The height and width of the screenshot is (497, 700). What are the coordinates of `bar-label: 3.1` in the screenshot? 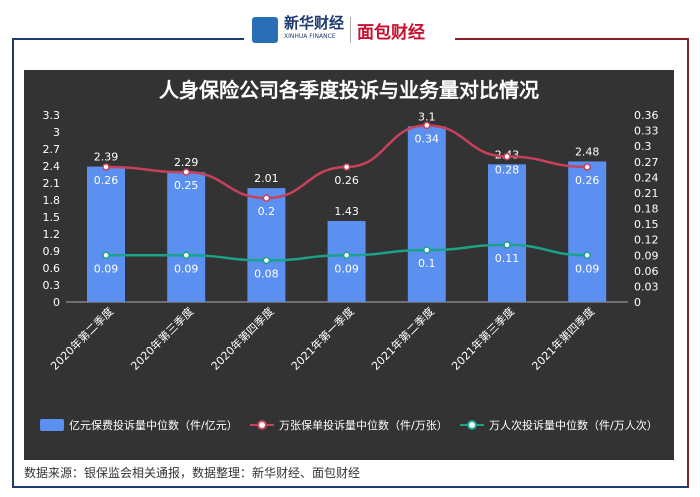 It's located at (427, 116).